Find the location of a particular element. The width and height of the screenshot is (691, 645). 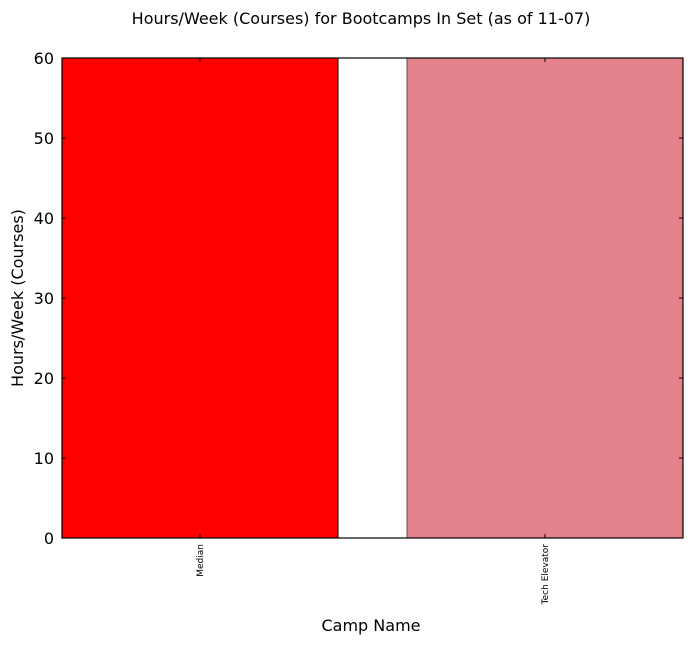

x-tick-label: Tech Elevator is located at coordinates (546, 575).